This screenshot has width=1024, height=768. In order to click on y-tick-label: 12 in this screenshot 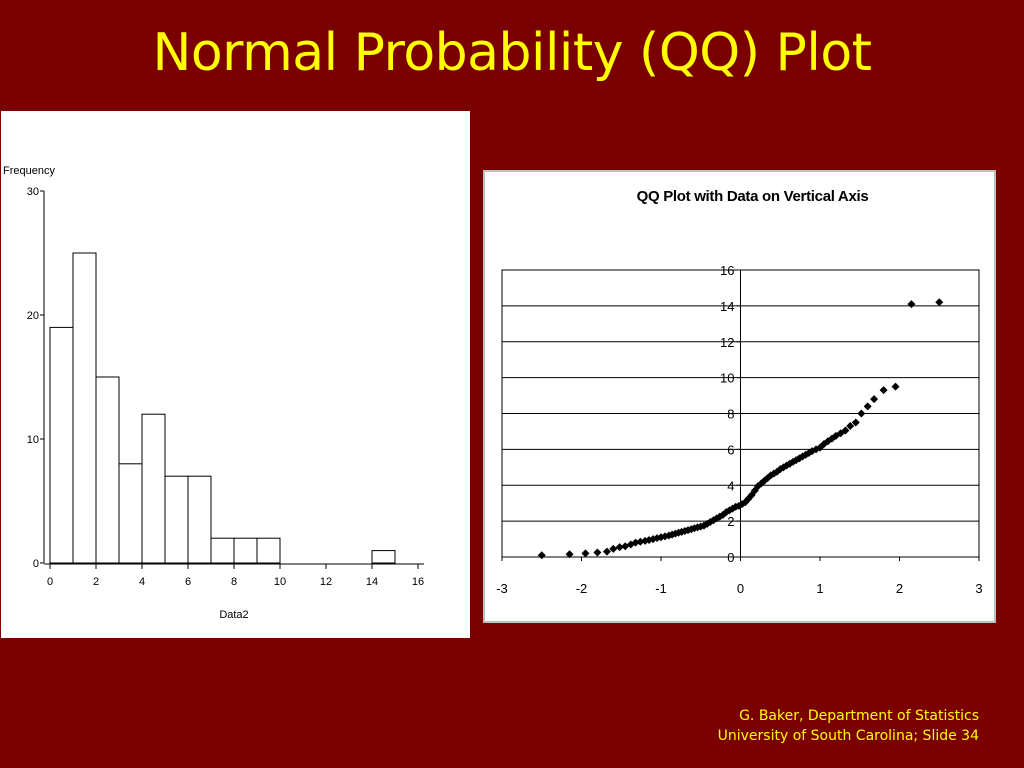, I will do `click(727, 342)`.